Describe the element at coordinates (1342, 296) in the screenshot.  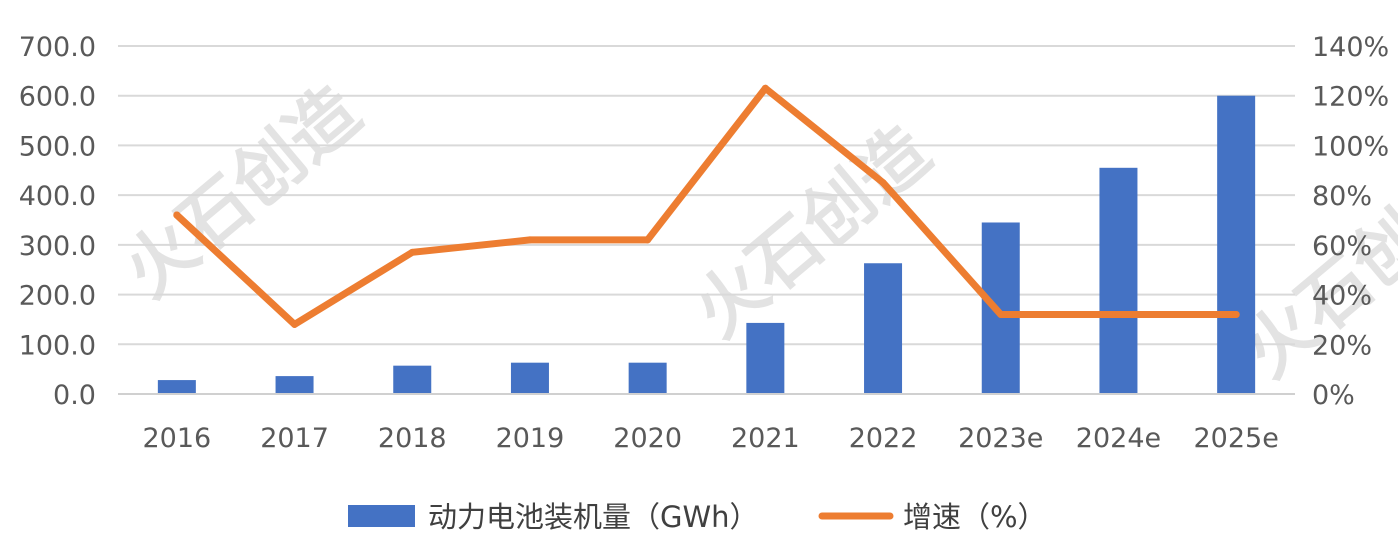
I see `y-right-tick-label: 40%` at that location.